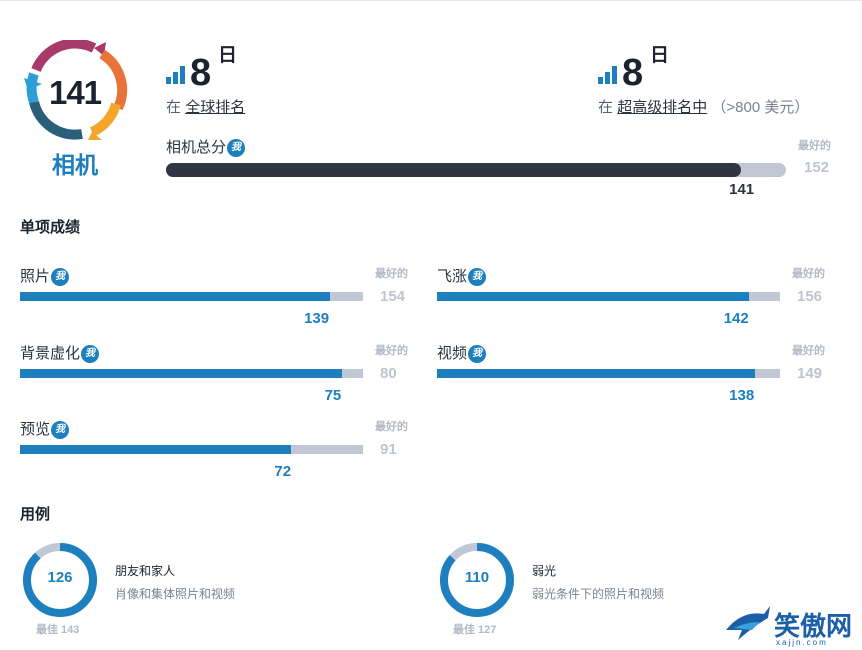 The image size is (862, 650). Describe the element at coordinates (598, 594) in the screenshot. I see `use-case-description: 弱光条件下的照片和视频` at that location.